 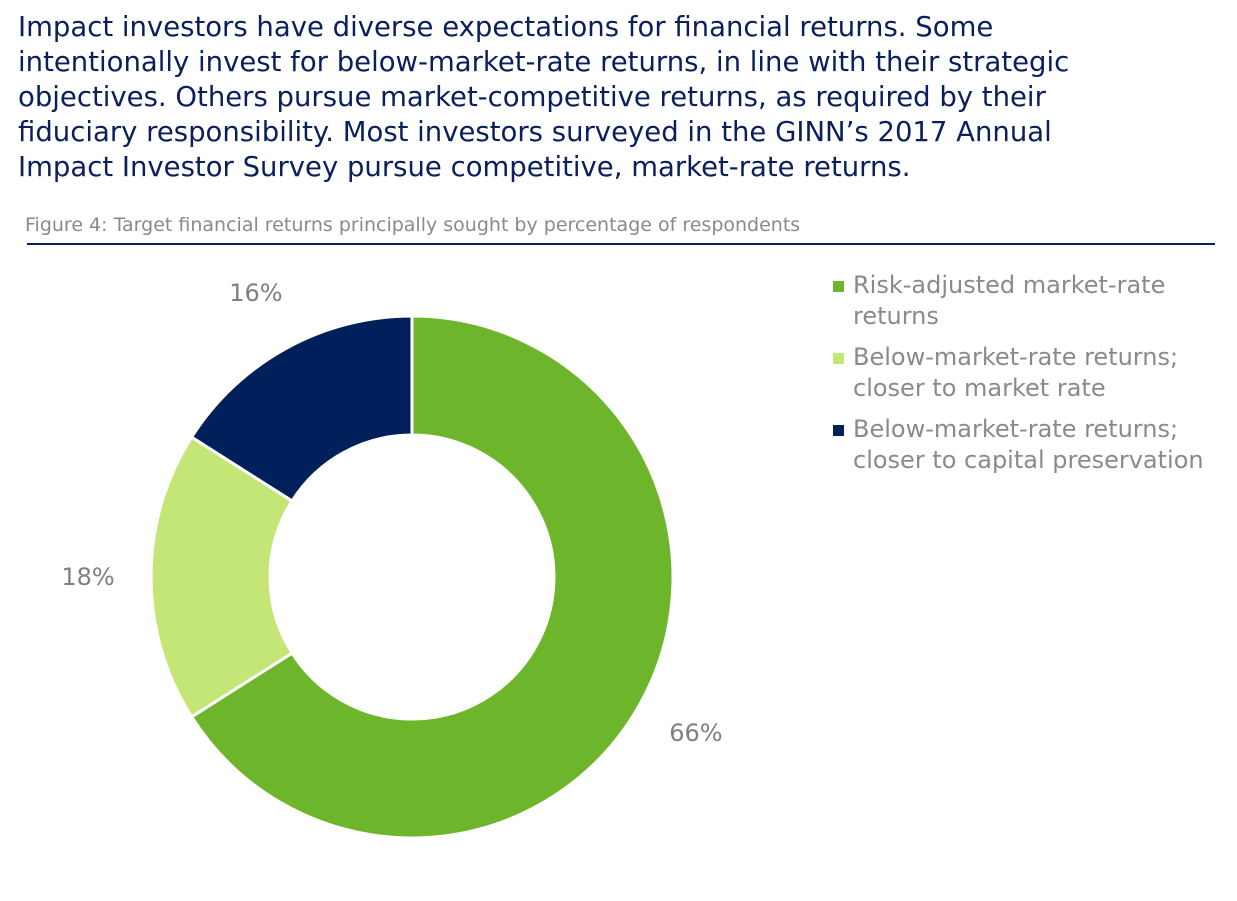 I want to click on slice-label: 18%, so click(x=87, y=577).